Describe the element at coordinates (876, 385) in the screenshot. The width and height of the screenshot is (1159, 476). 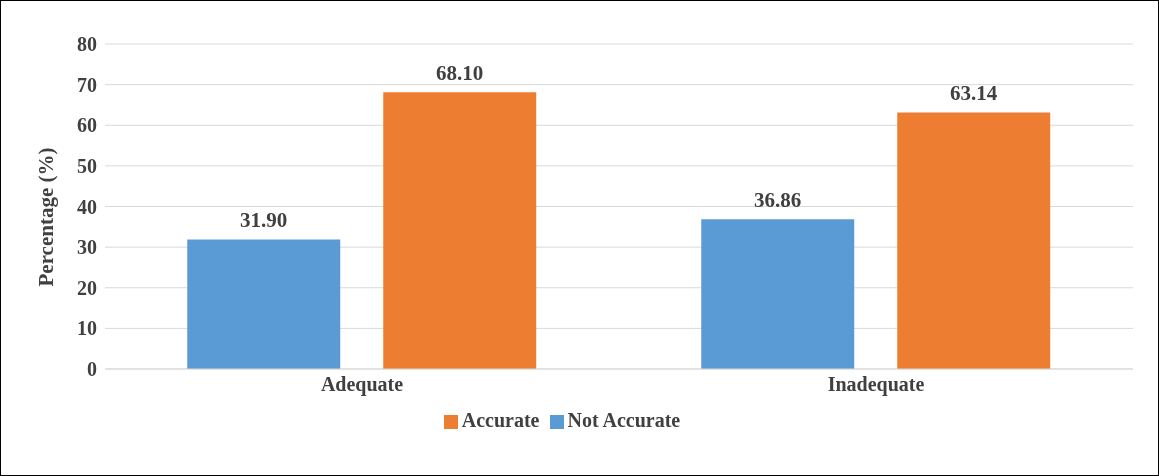
I see `x-tick-label: Inadequate` at that location.